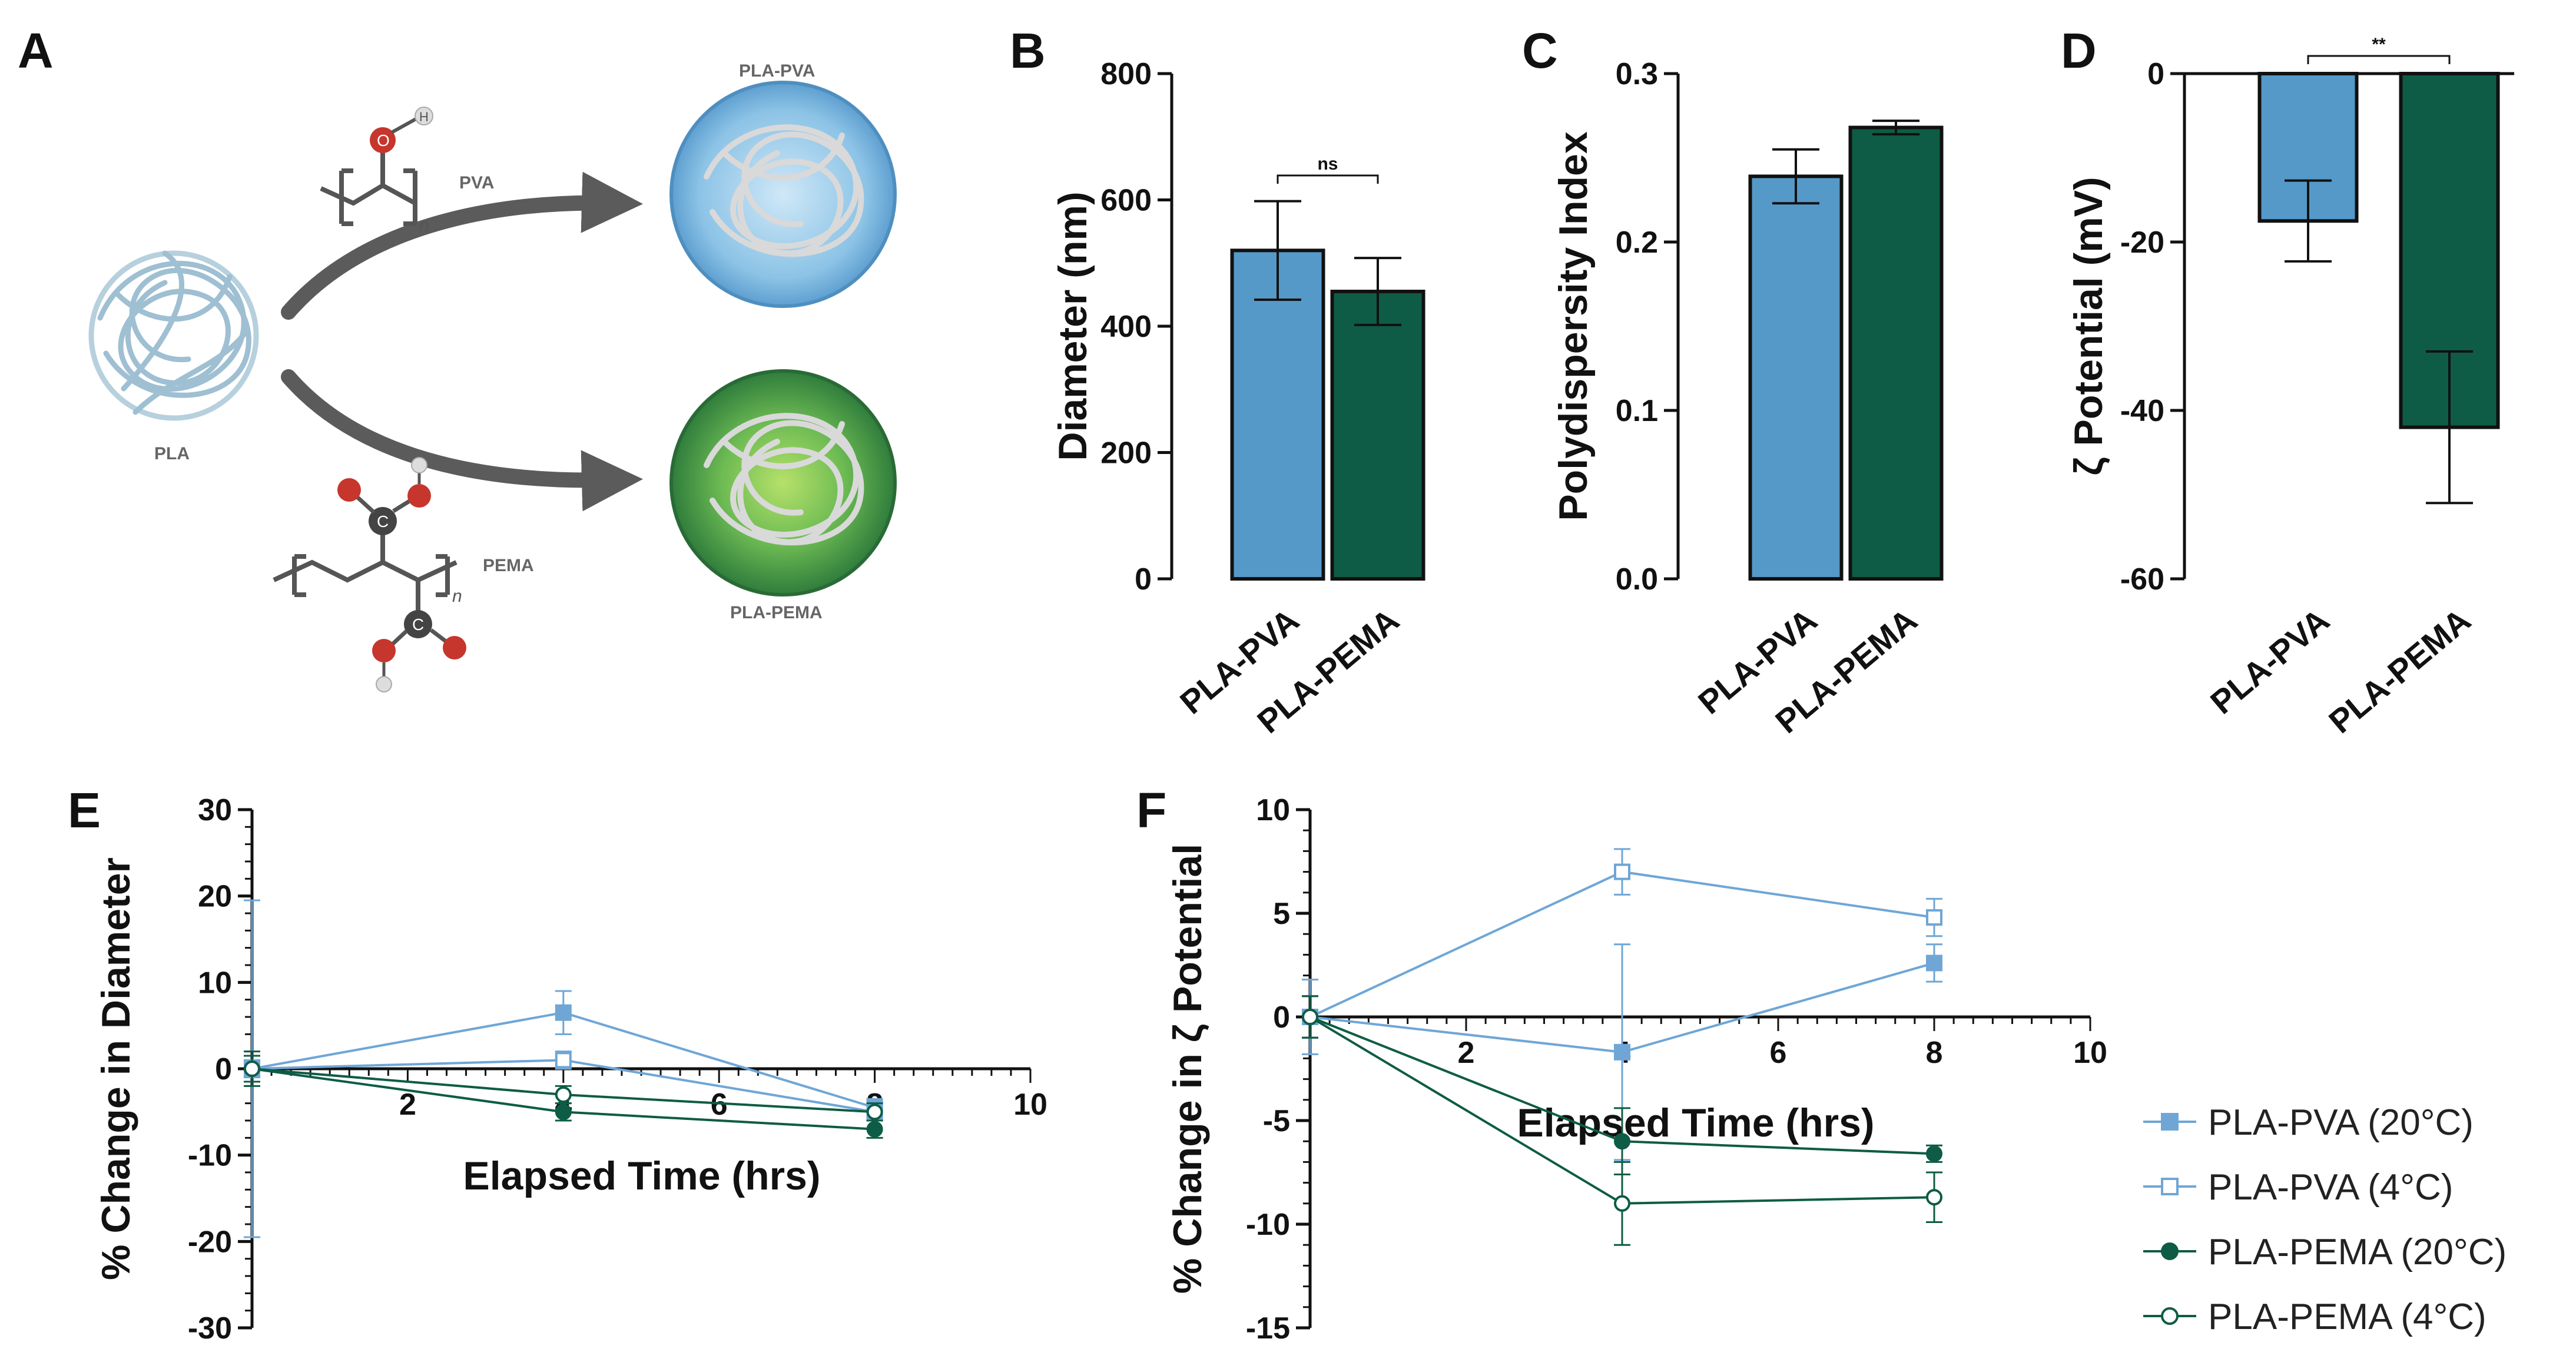 This screenshot has width=2576, height=1372. Describe the element at coordinates (1126, 453) in the screenshot. I see `y-tick-label: 200` at that location.